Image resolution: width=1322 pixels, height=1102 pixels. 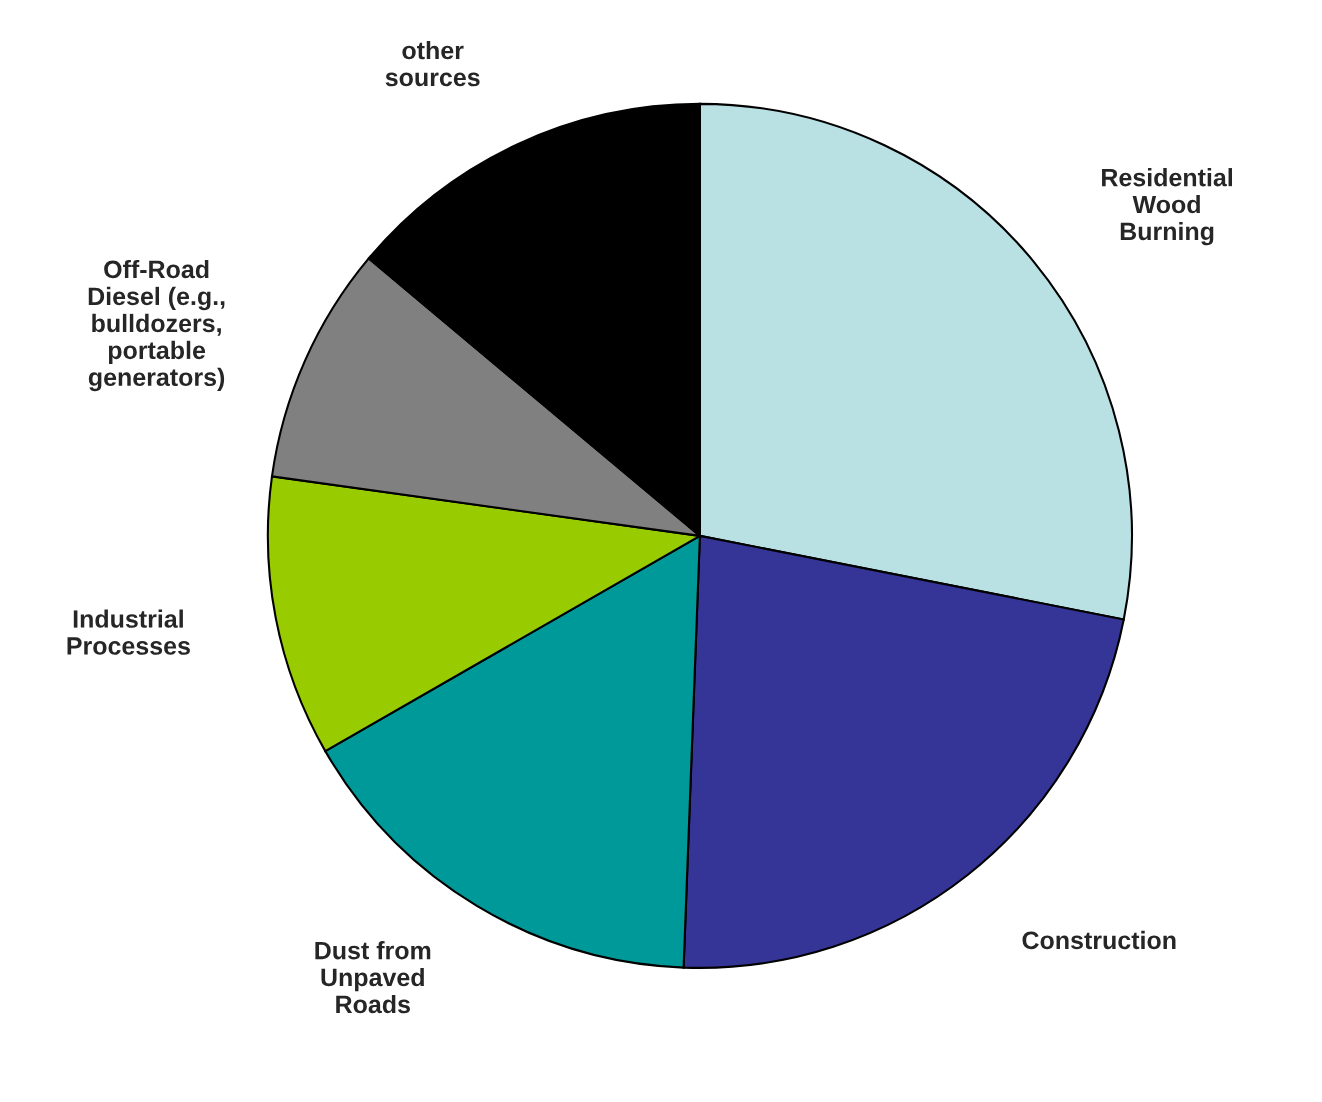 I want to click on slice-label: Industrial Processes, so click(x=128, y=632).